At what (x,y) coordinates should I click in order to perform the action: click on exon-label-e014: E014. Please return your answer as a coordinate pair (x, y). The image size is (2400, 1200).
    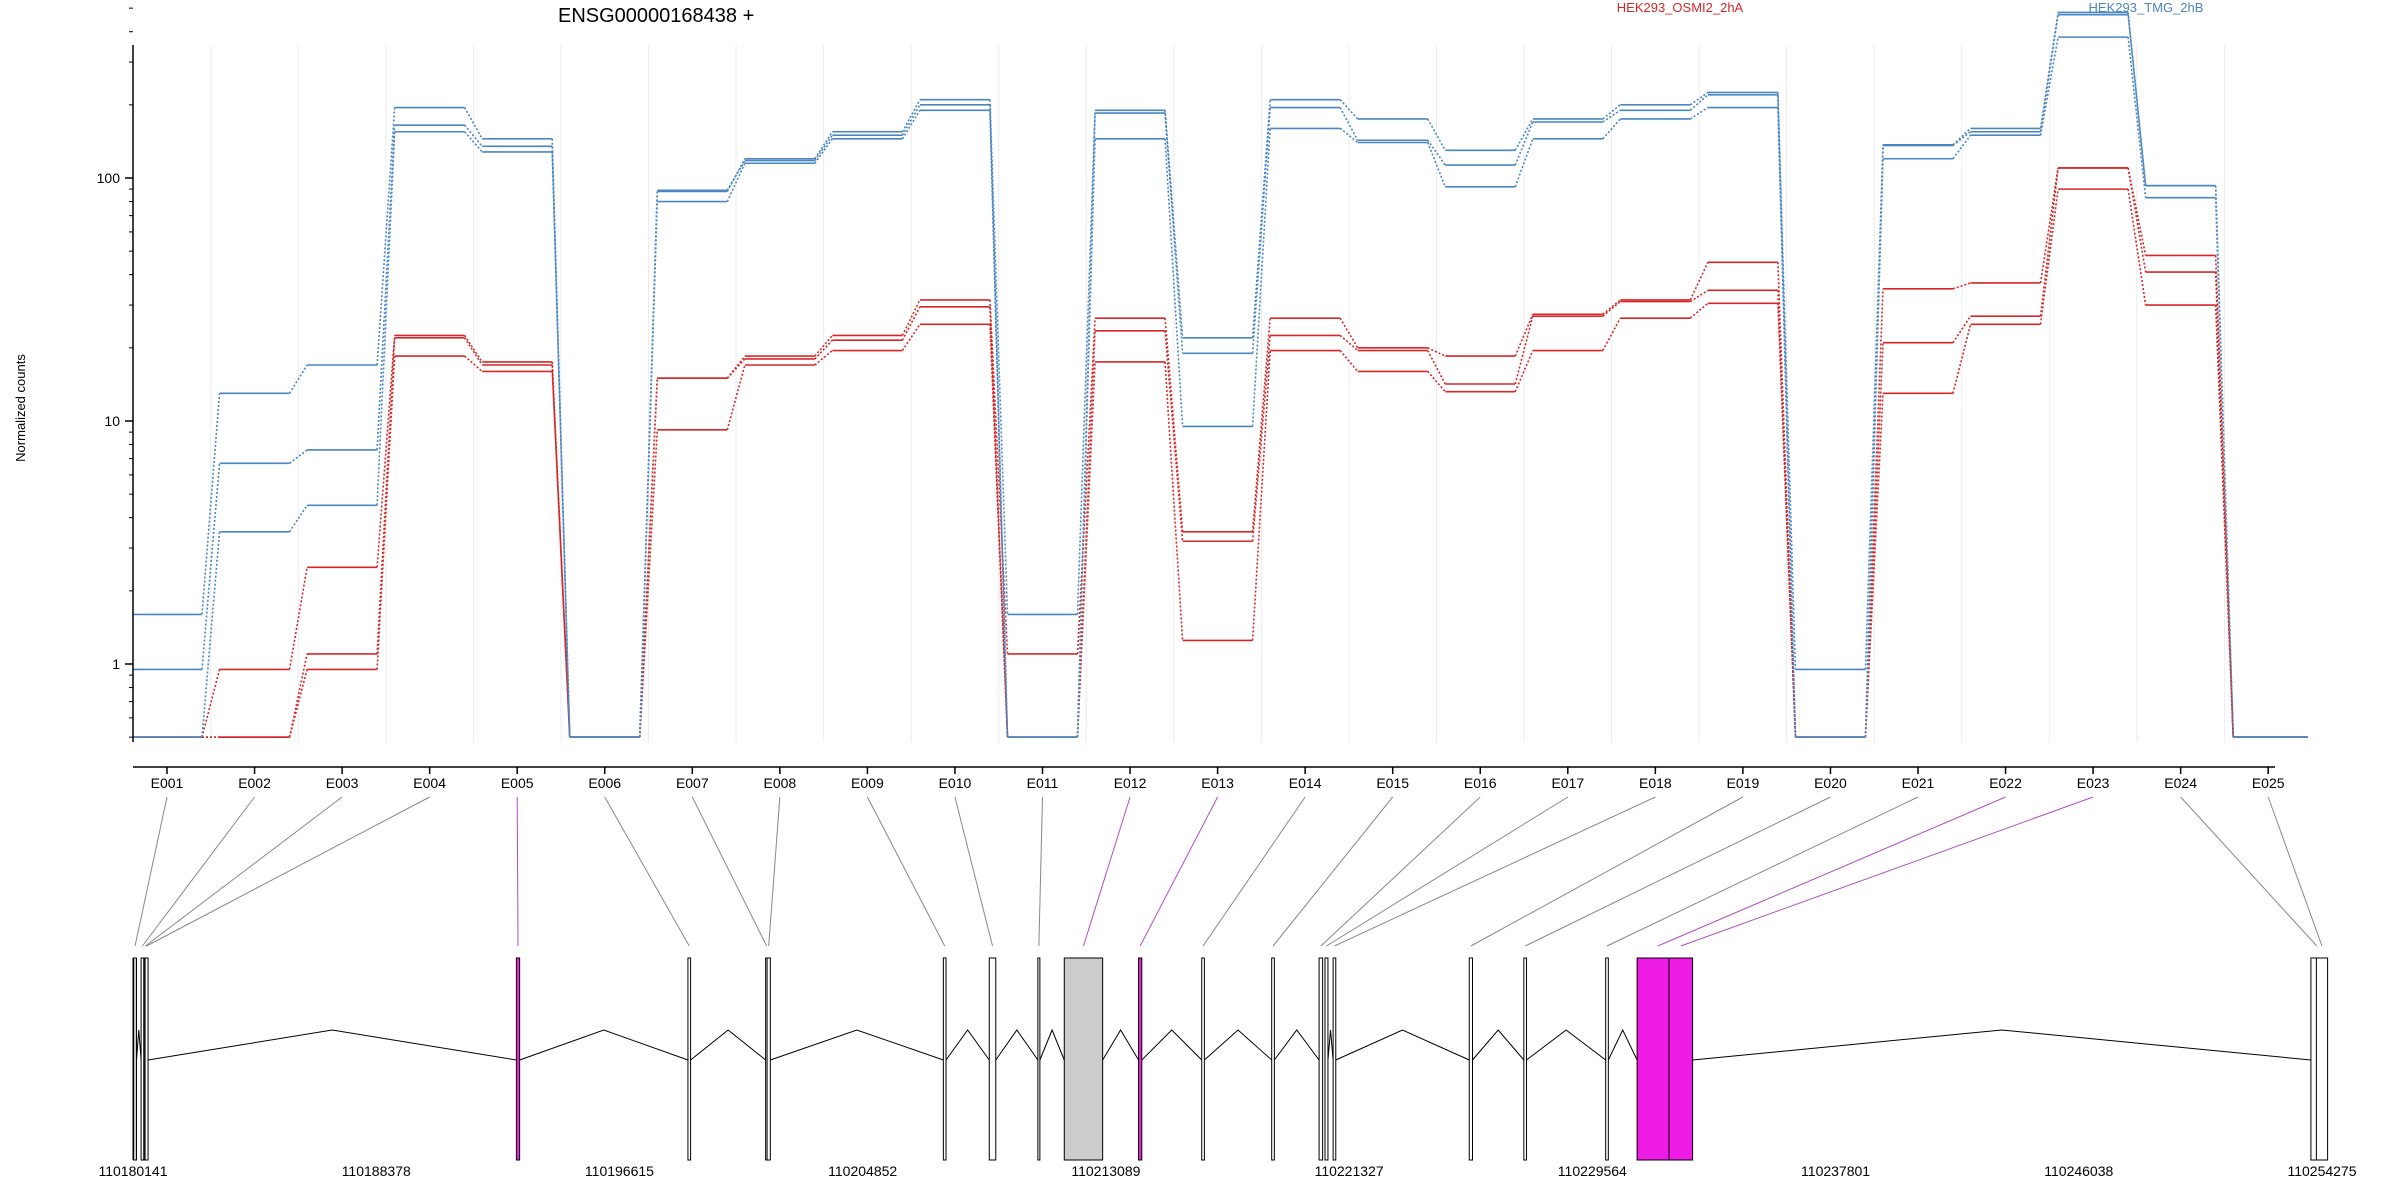
    Looking at the image, I should click on (1305, 783).